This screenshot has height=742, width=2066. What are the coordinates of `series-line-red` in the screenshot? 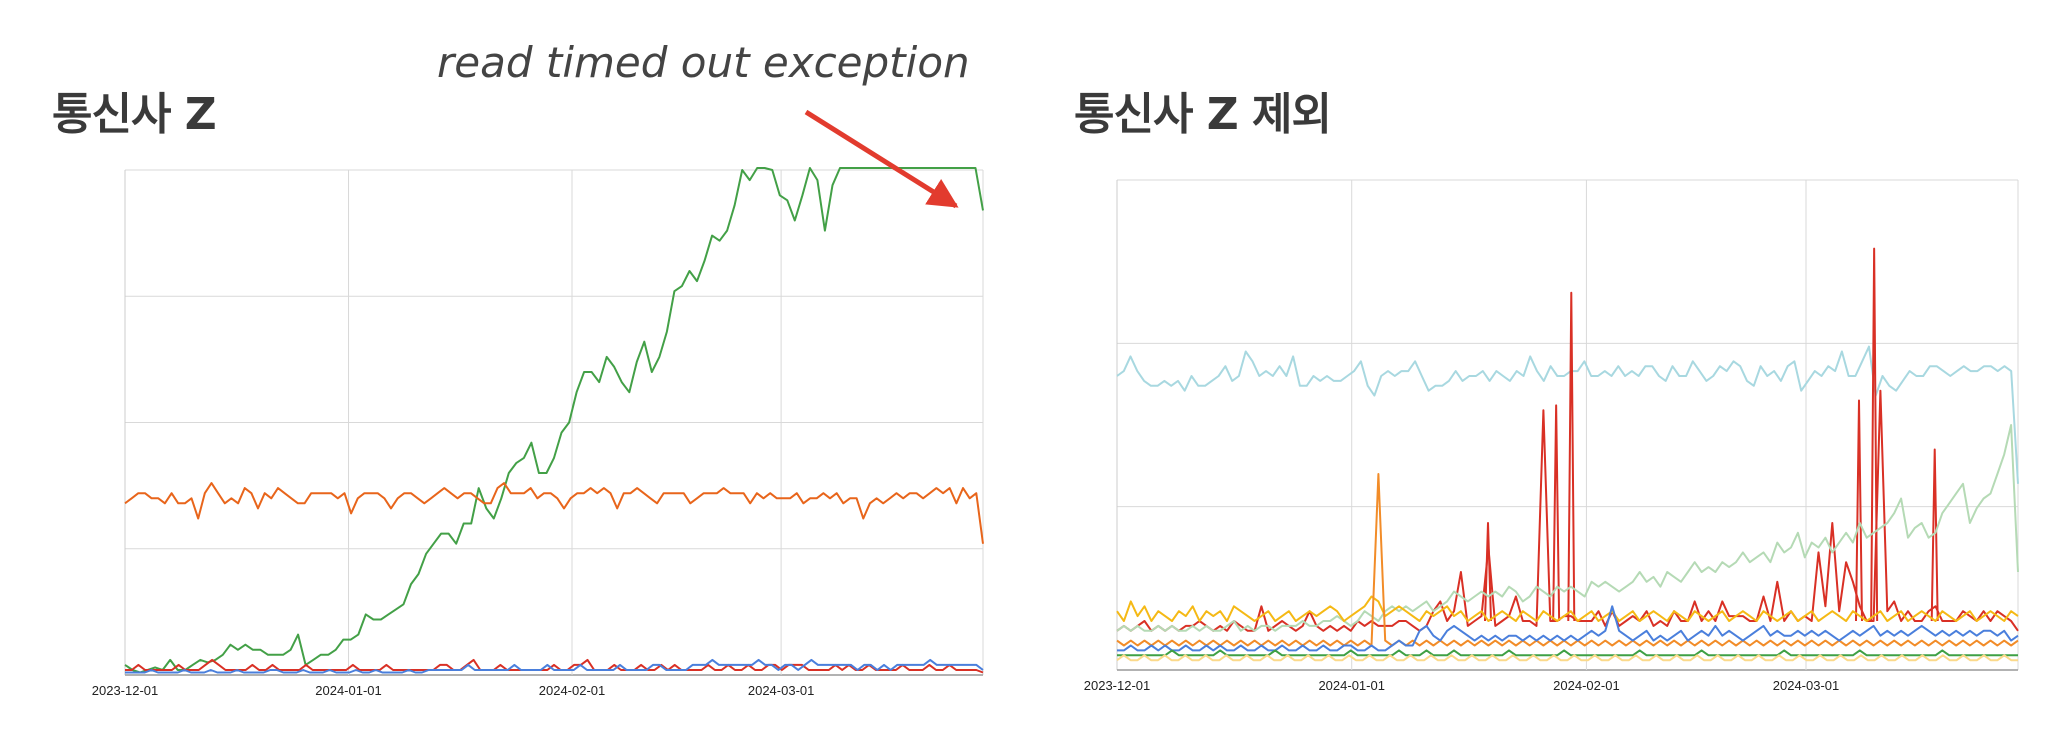 It's located at (1567, 511).